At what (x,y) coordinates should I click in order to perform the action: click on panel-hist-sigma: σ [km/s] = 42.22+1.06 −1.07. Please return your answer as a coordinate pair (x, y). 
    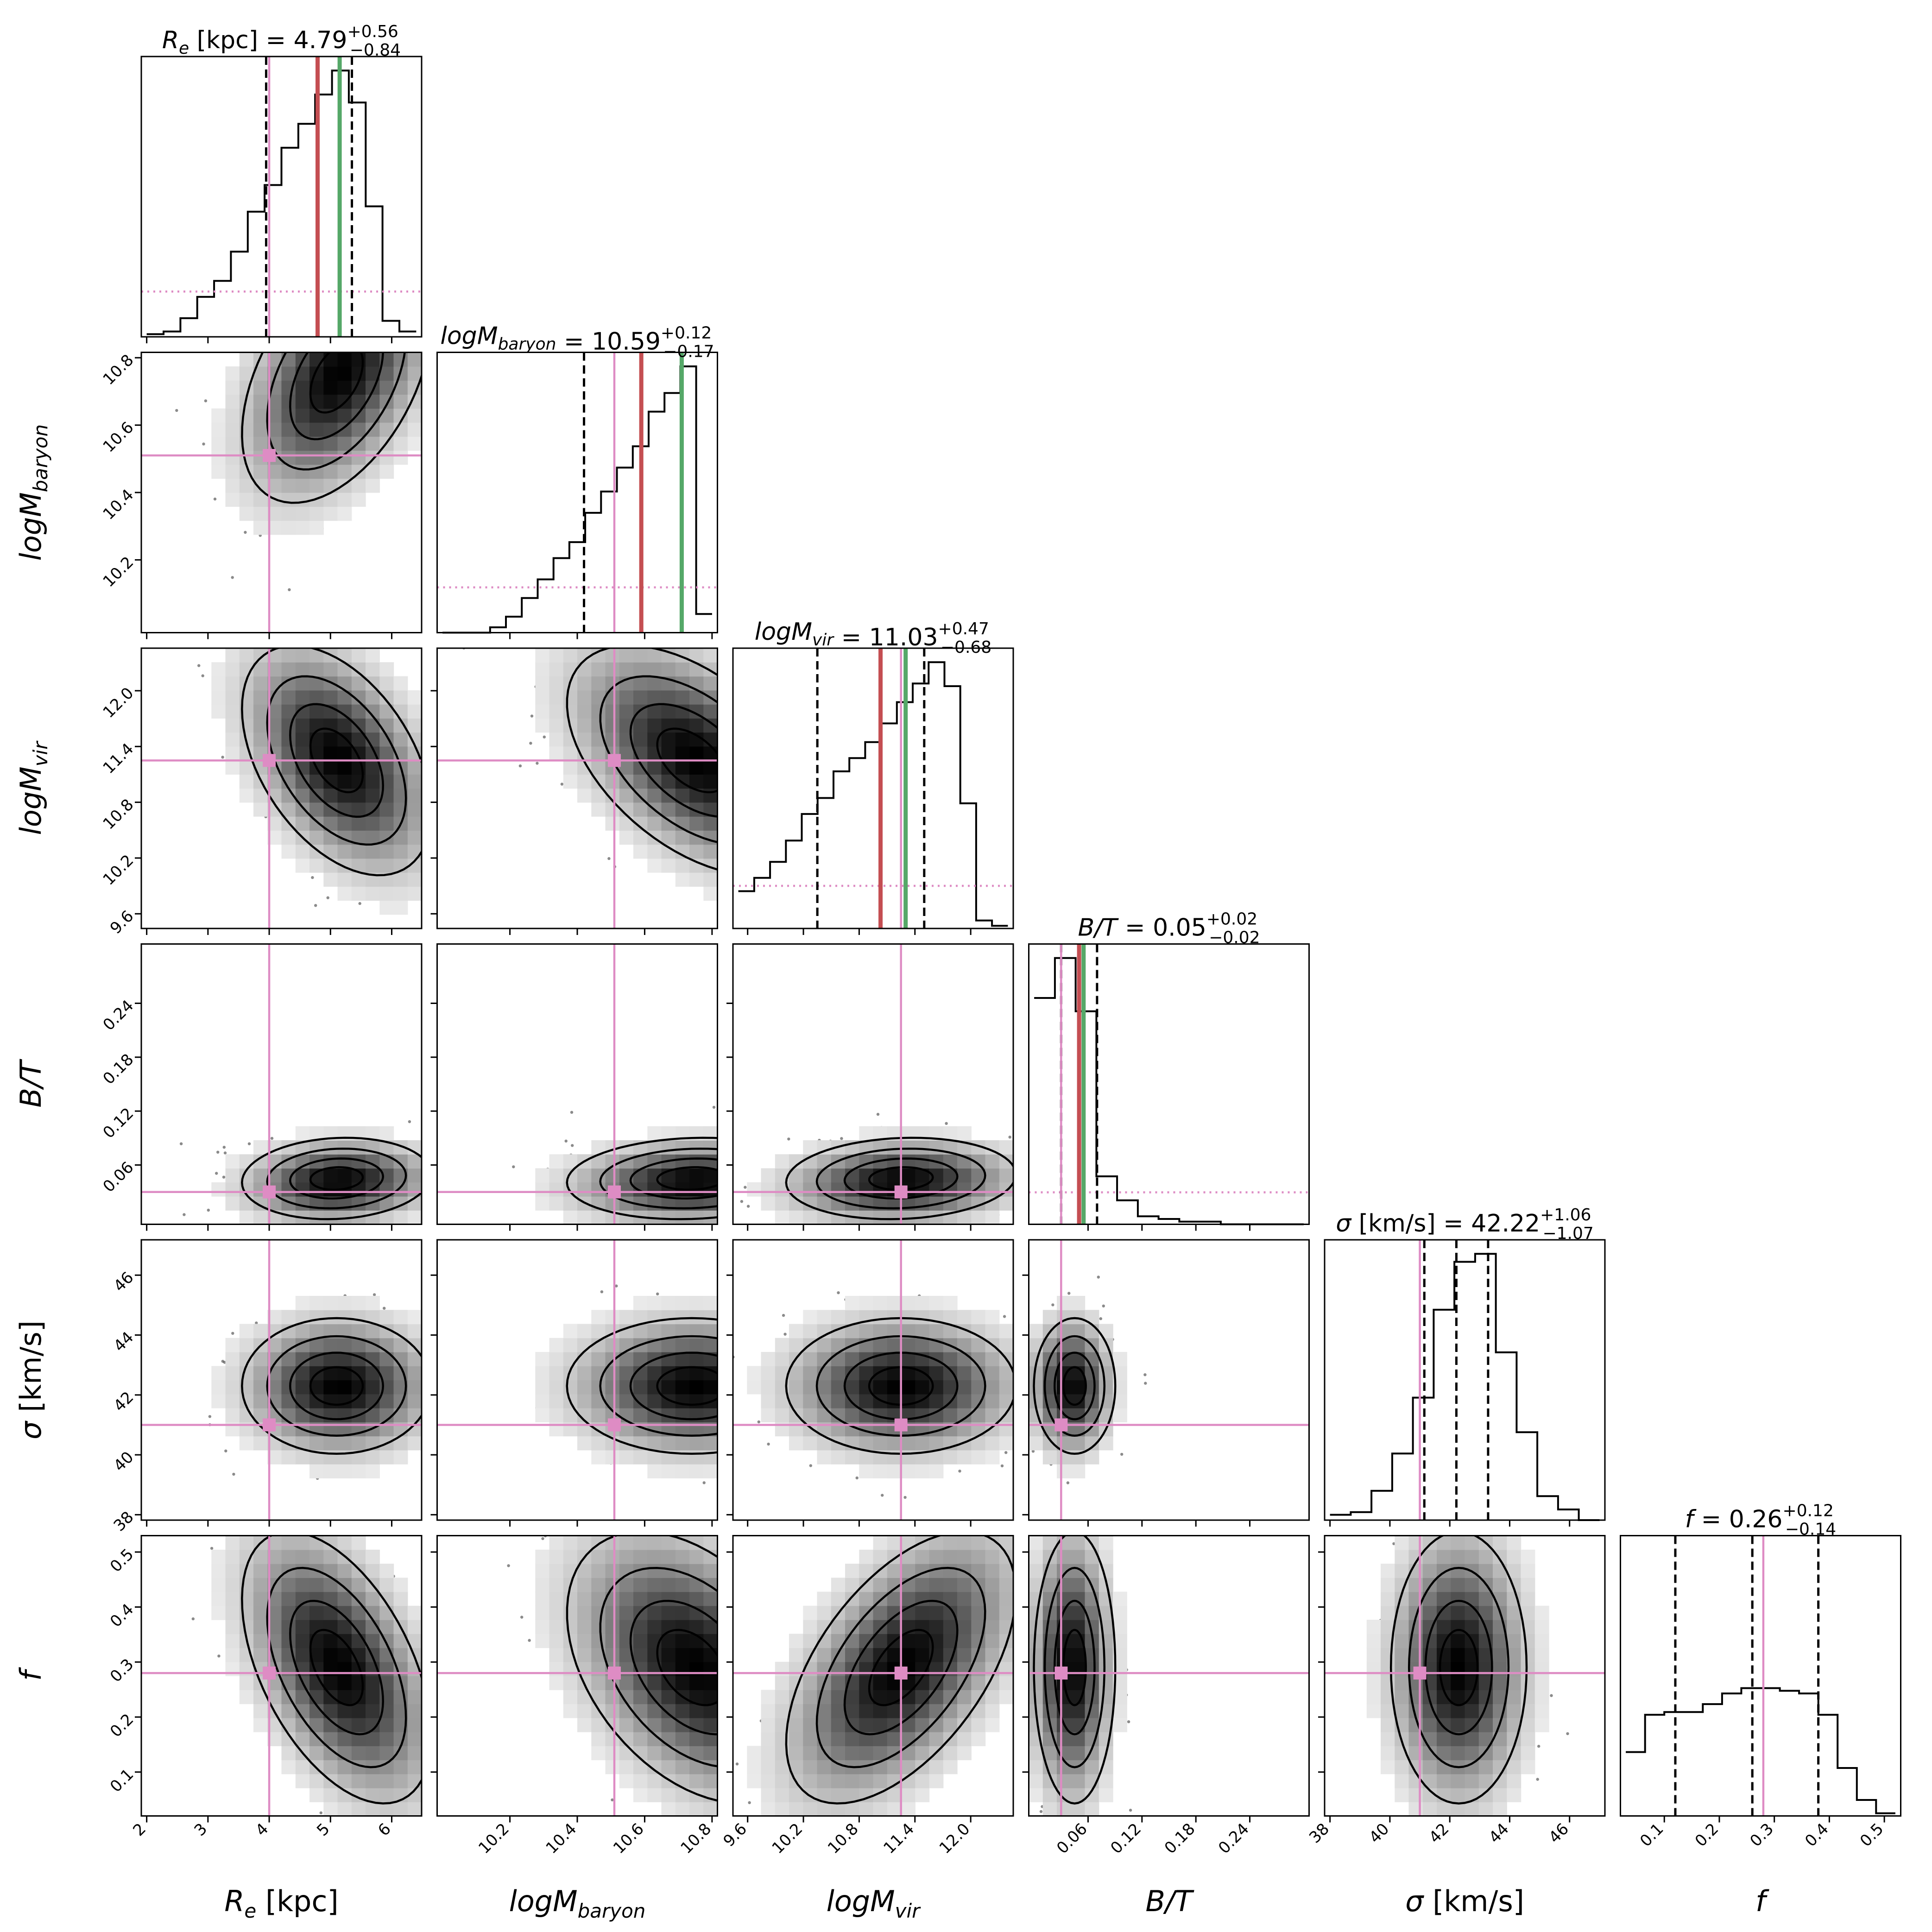
    Looking at the image, I should click on (1465, 1364).